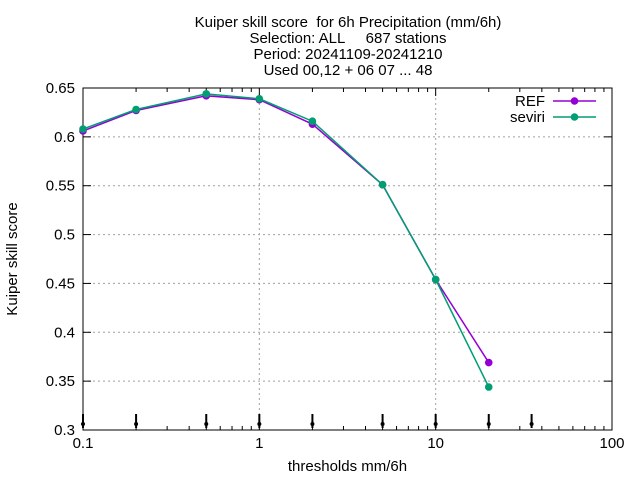 This screenshot has width=640, height=480. I want to click on y-axis-label: Kuiper skill score, so click(12, 258).